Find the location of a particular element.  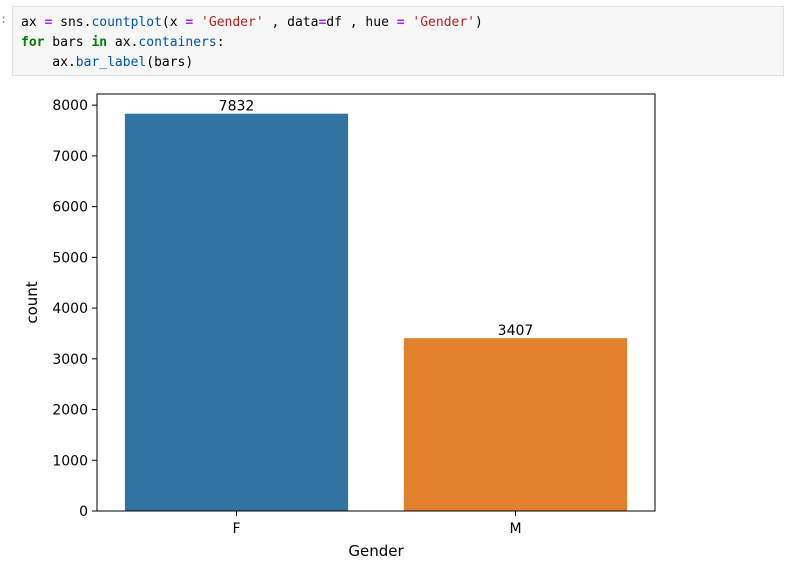

y-tick-label: 4000 is located at coordinates (70, 309).